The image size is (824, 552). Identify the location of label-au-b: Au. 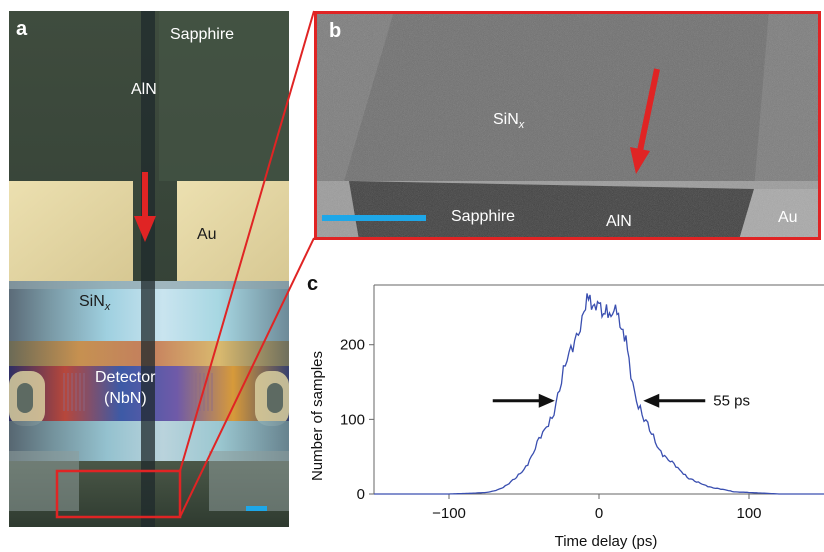
(788, 217).